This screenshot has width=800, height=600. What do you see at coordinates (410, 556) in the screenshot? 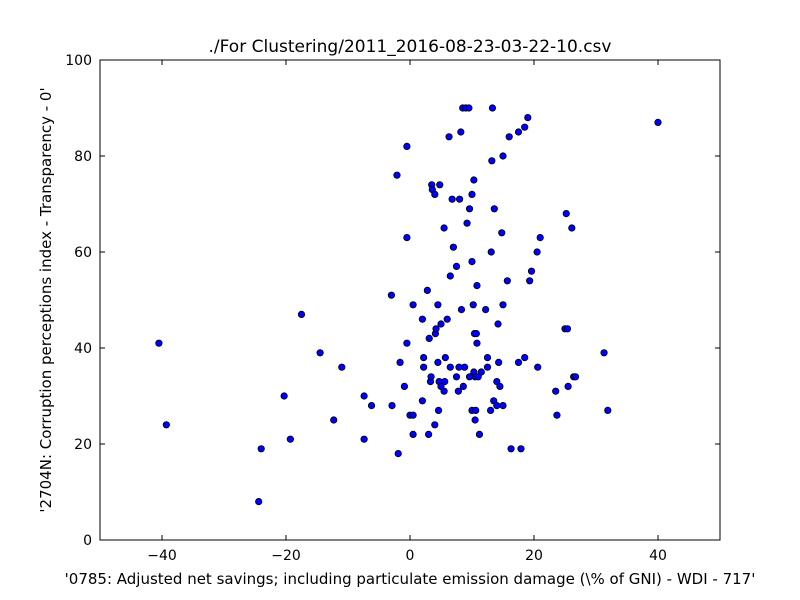
I see `x-tick-label: 0` at bounding box center [410, 556].